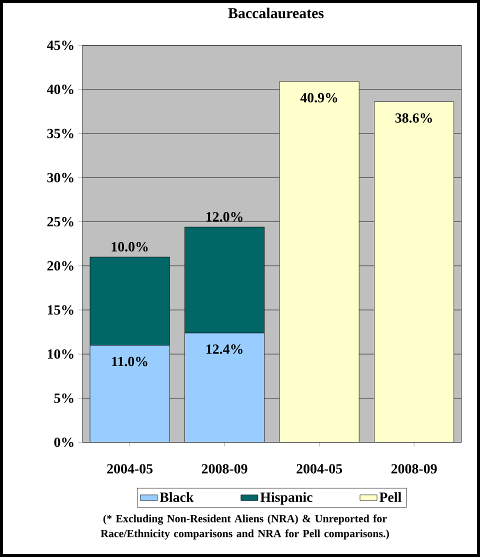 This screenshot has height=557, width=480. What do you see at coordinates (60, 177) in the screenshot?
I see `y-tick-label: 30%` at bounding box center [60, 177].